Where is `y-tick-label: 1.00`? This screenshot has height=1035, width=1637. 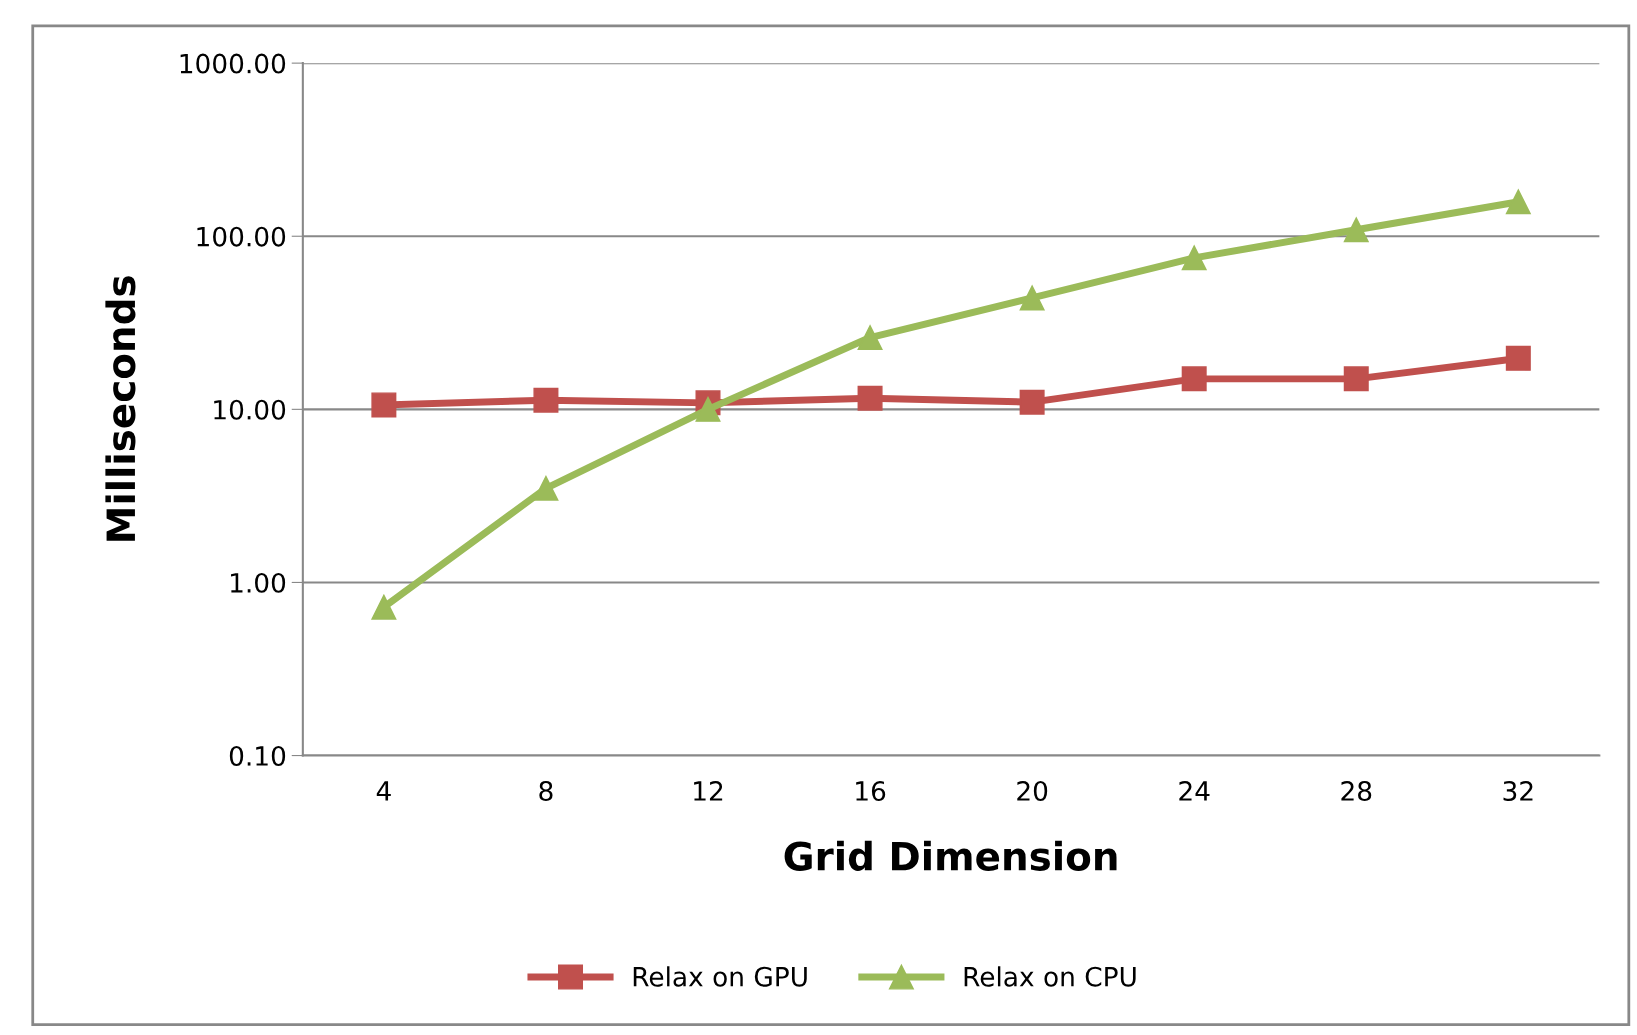 y-tick-label: 1.00 is located at coordinates (258, 582).